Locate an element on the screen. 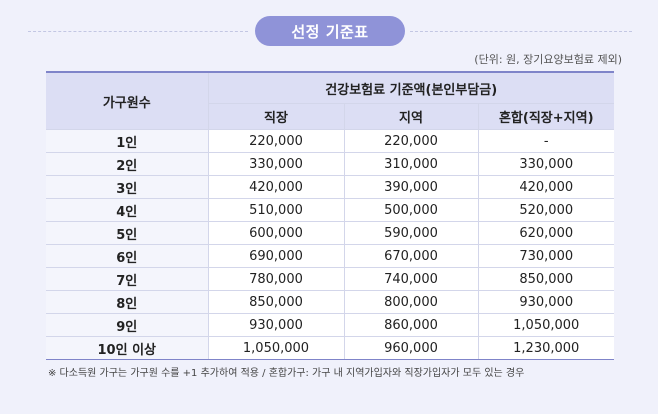 This screenshot has height=414, width=658. household-size-cell: 9인 is located at coordinates (127, 325).